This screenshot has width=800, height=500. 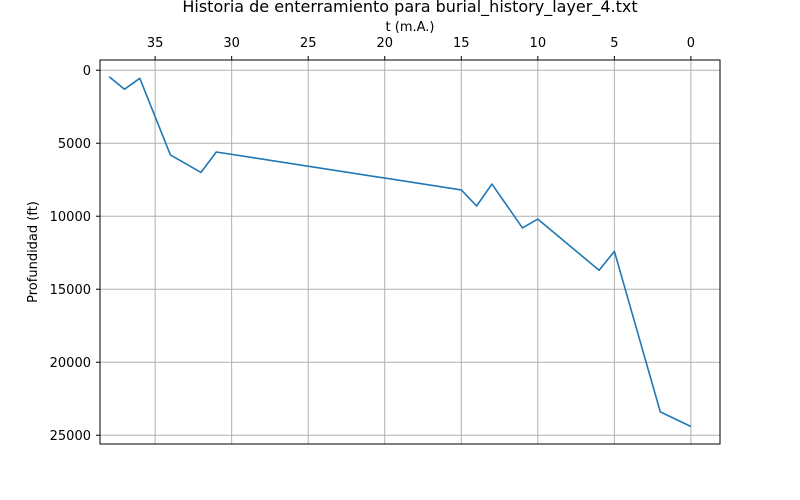 I want to click on x-ticks: 35 30 25 20 15 10 5 0, so click(x=421, y=48).